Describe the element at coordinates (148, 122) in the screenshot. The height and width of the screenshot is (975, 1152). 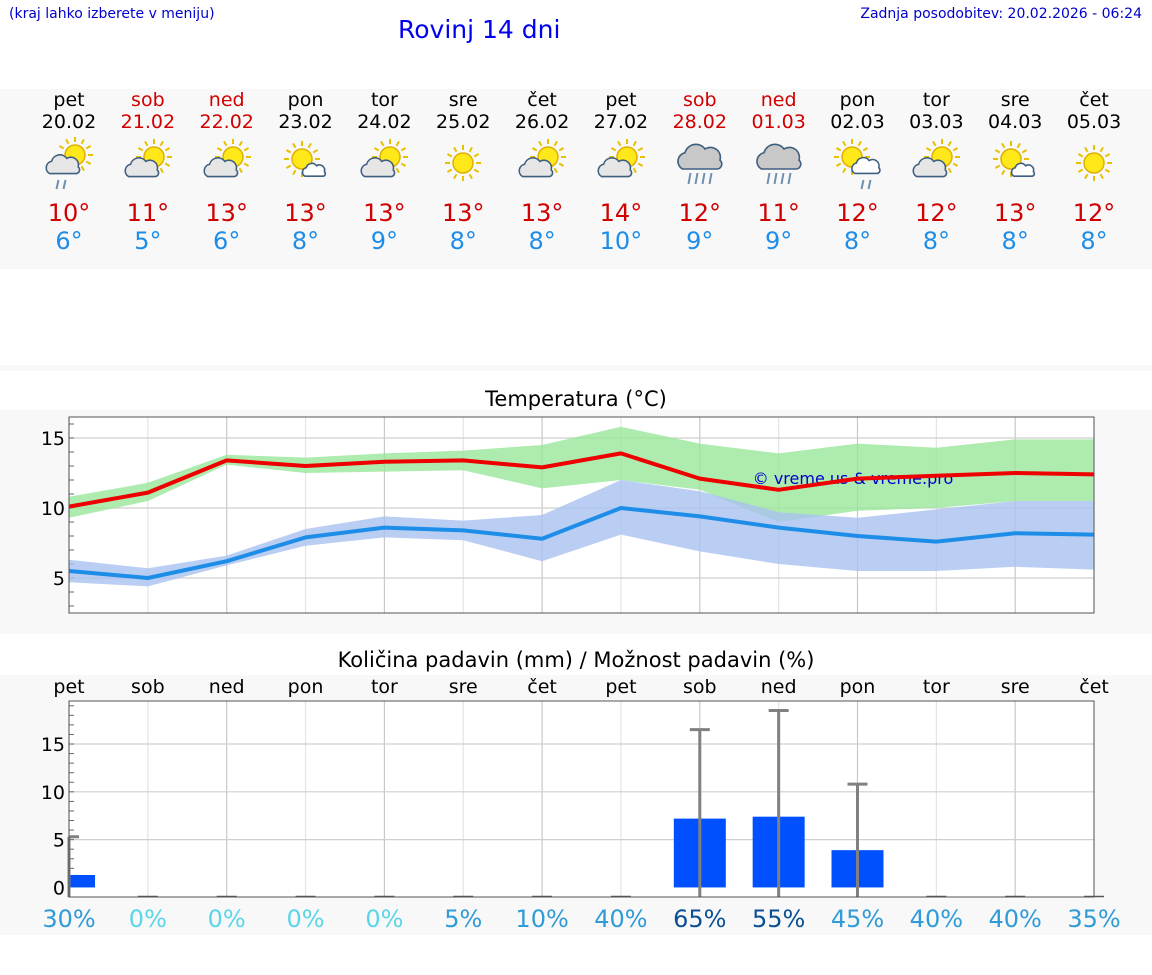
I see `day-date: 21.02` at that location.